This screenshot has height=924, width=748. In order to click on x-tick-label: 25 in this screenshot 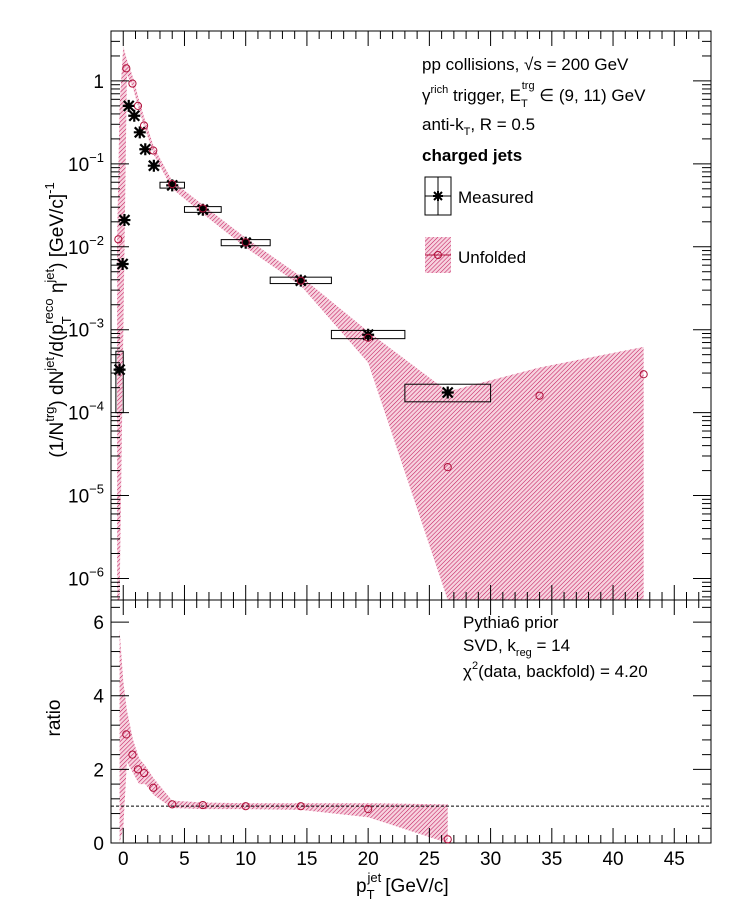, I will do `click(429, 859)`.